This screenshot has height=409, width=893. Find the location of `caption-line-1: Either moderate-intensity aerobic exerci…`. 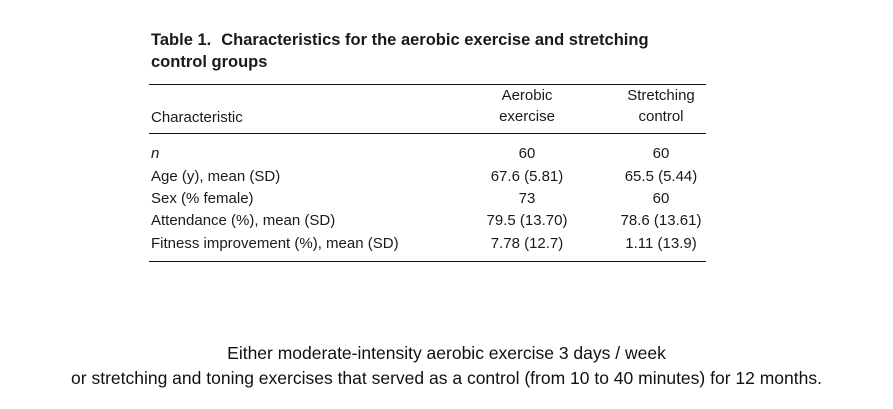

caption-line-1: Either moderate-intensity aerobic exerci… is located at coordinates (446, 353).